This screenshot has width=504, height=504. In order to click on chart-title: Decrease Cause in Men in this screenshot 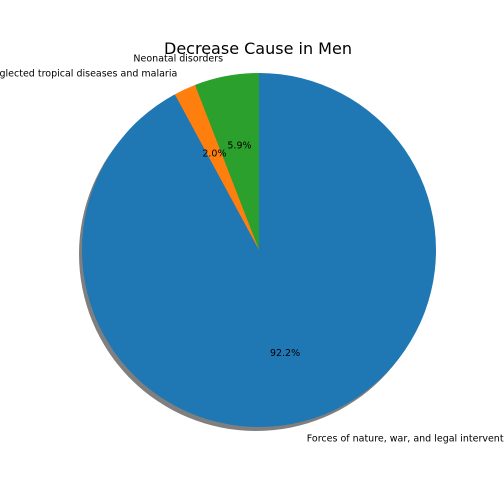, I will do `click(258, 48)`.